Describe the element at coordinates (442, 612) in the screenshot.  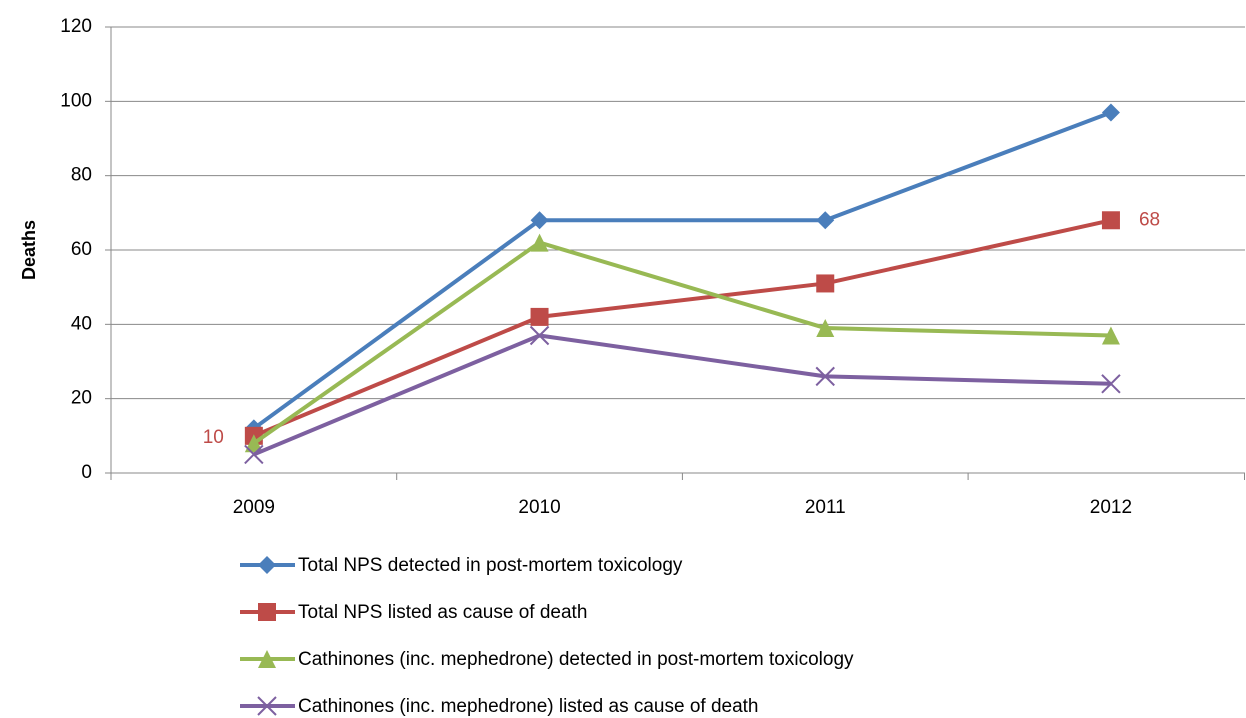
I see `legend-label: Total NPS listed as cause of death` at that location.